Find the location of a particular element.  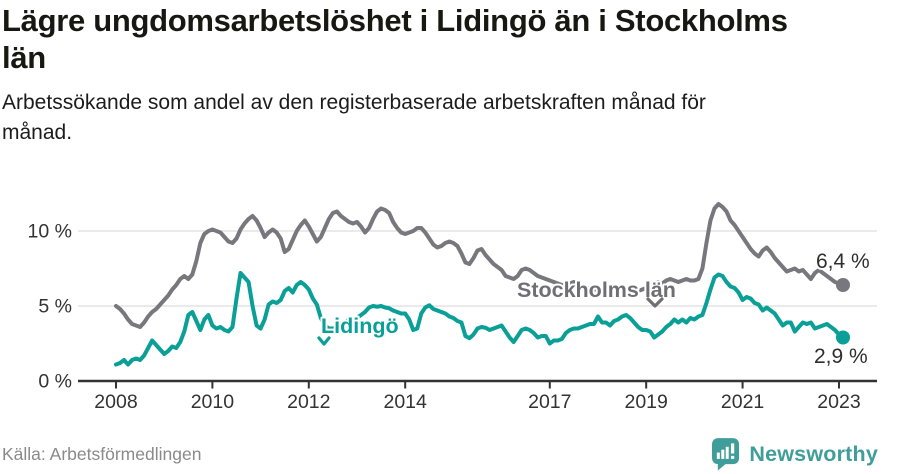

y-tick-label: 10 % is located at coordinates (50, 232).